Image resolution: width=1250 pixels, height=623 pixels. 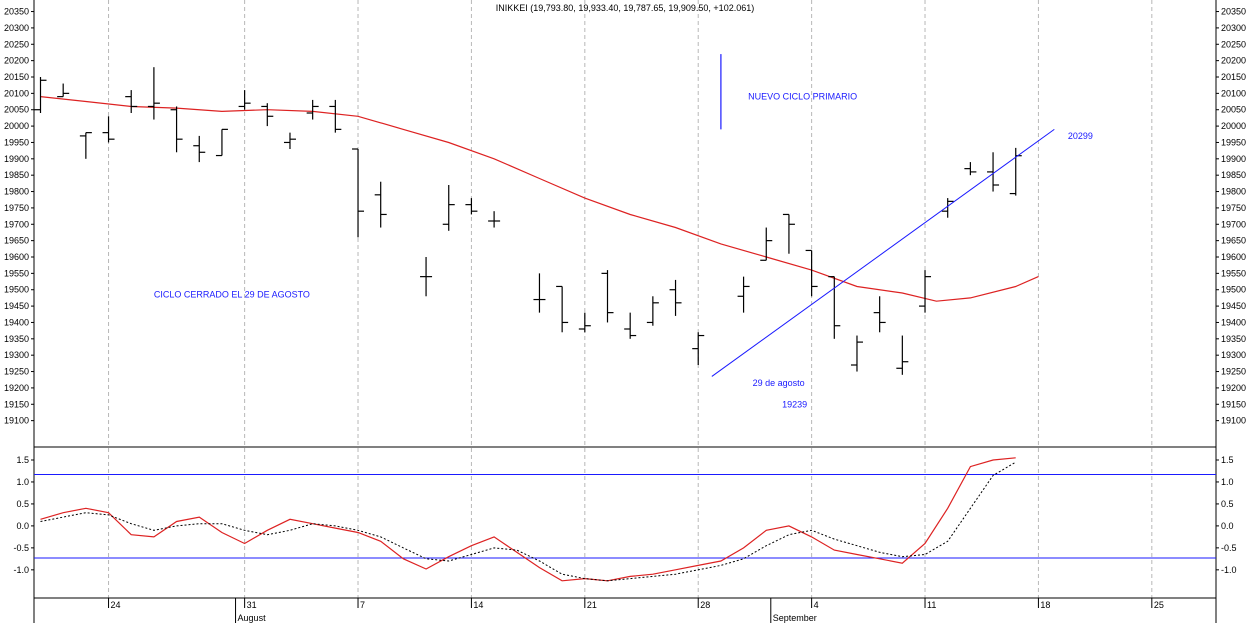 I want to click on price-tick-label: 19400, so click(x=1233, y=322).